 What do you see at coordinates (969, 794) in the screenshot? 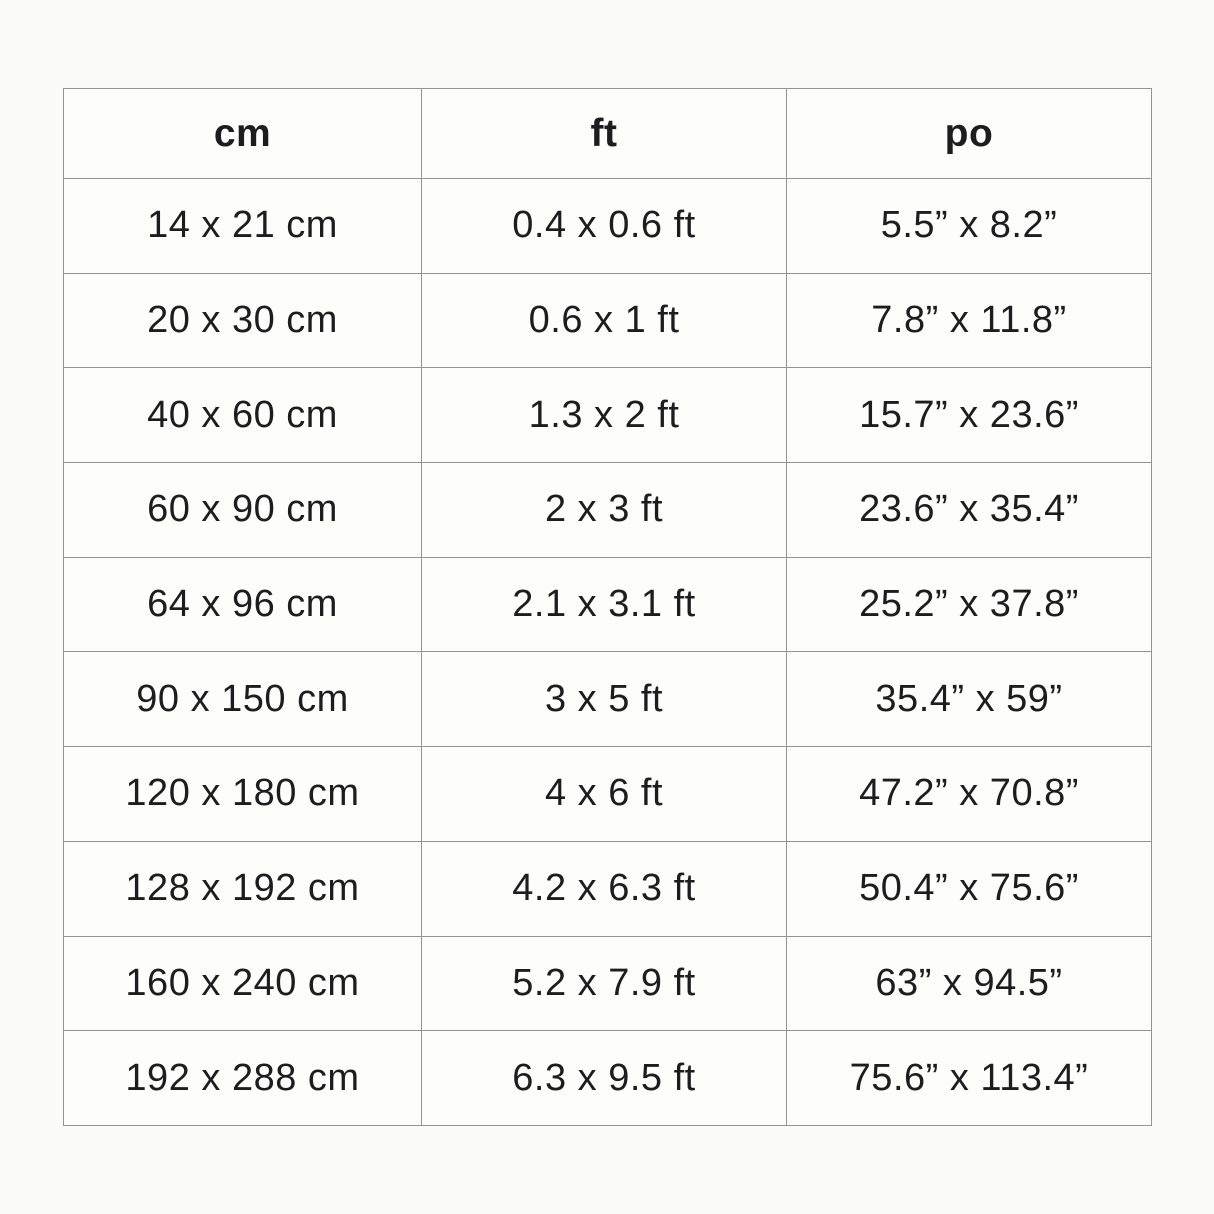
I see `table-cell: 47.2” x 70.8”` at bounding box center [969, 794].